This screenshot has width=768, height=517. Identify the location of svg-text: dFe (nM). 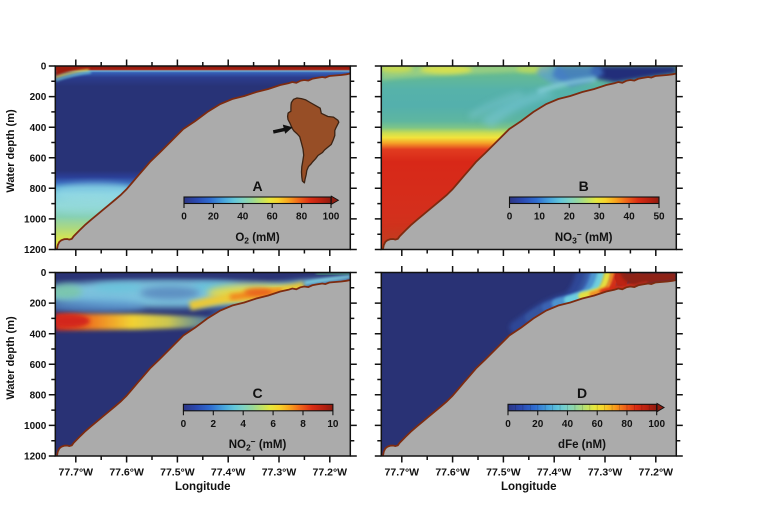
(582, 445).